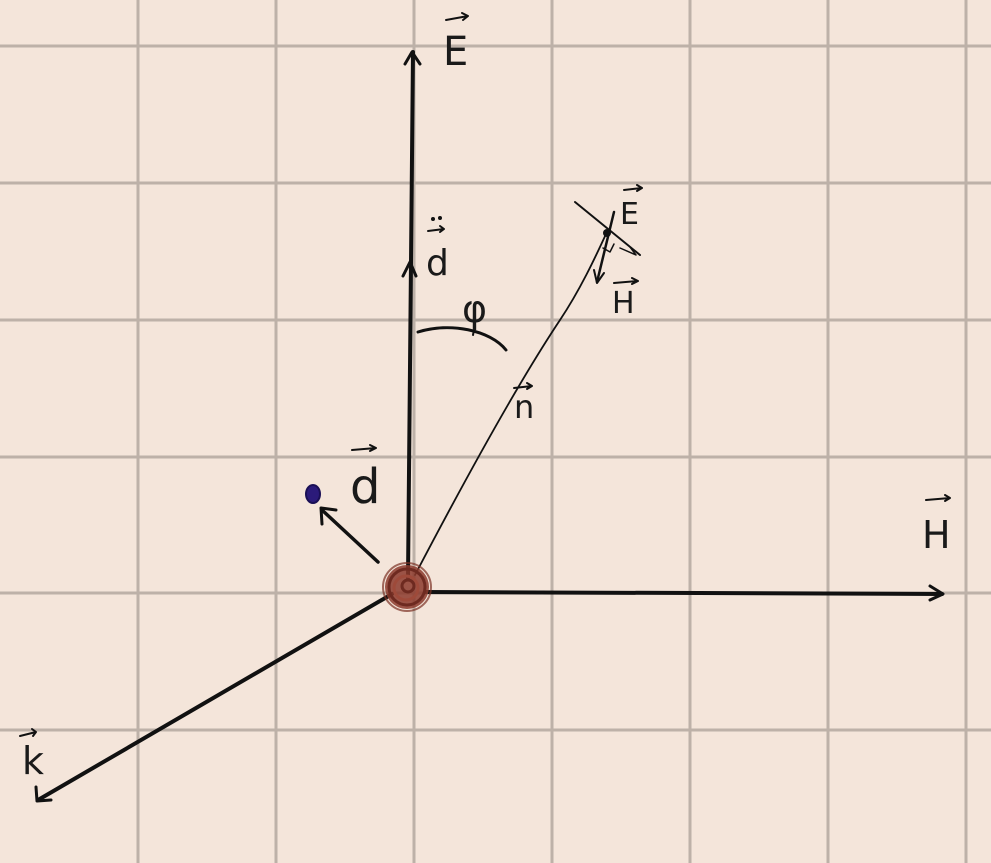 The image size is (991, 863). Describe the element at coordinates (474, 309) in the screenshot. I see `psi-label: φ` at that location.